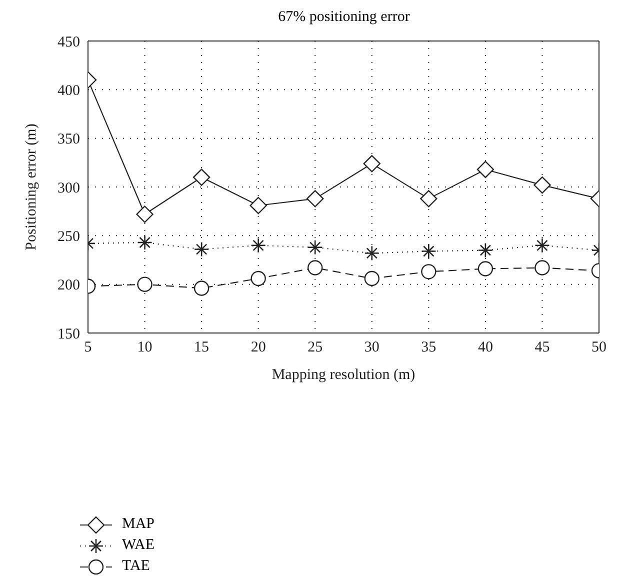 The width and height of the screenshot is (630, 577). I want to click on x-tick-label: 40, so click(485, 348).